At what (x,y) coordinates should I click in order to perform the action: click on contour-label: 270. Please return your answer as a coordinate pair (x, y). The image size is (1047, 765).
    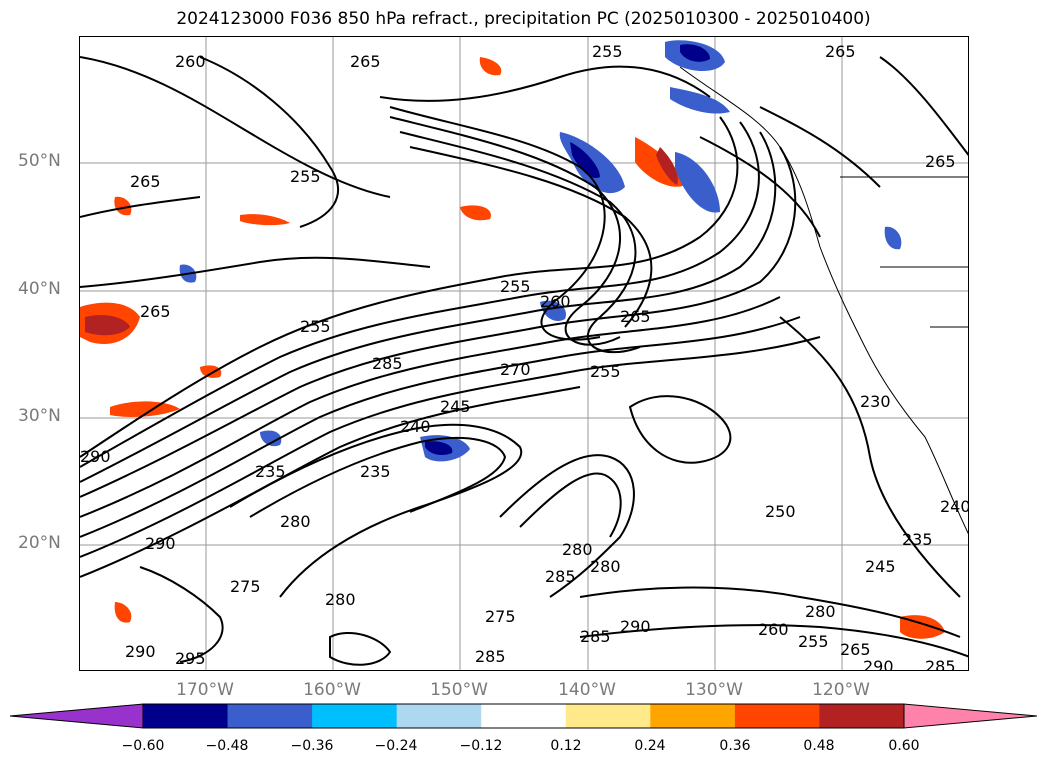
    Looking at the image, I should click on (515, 369).